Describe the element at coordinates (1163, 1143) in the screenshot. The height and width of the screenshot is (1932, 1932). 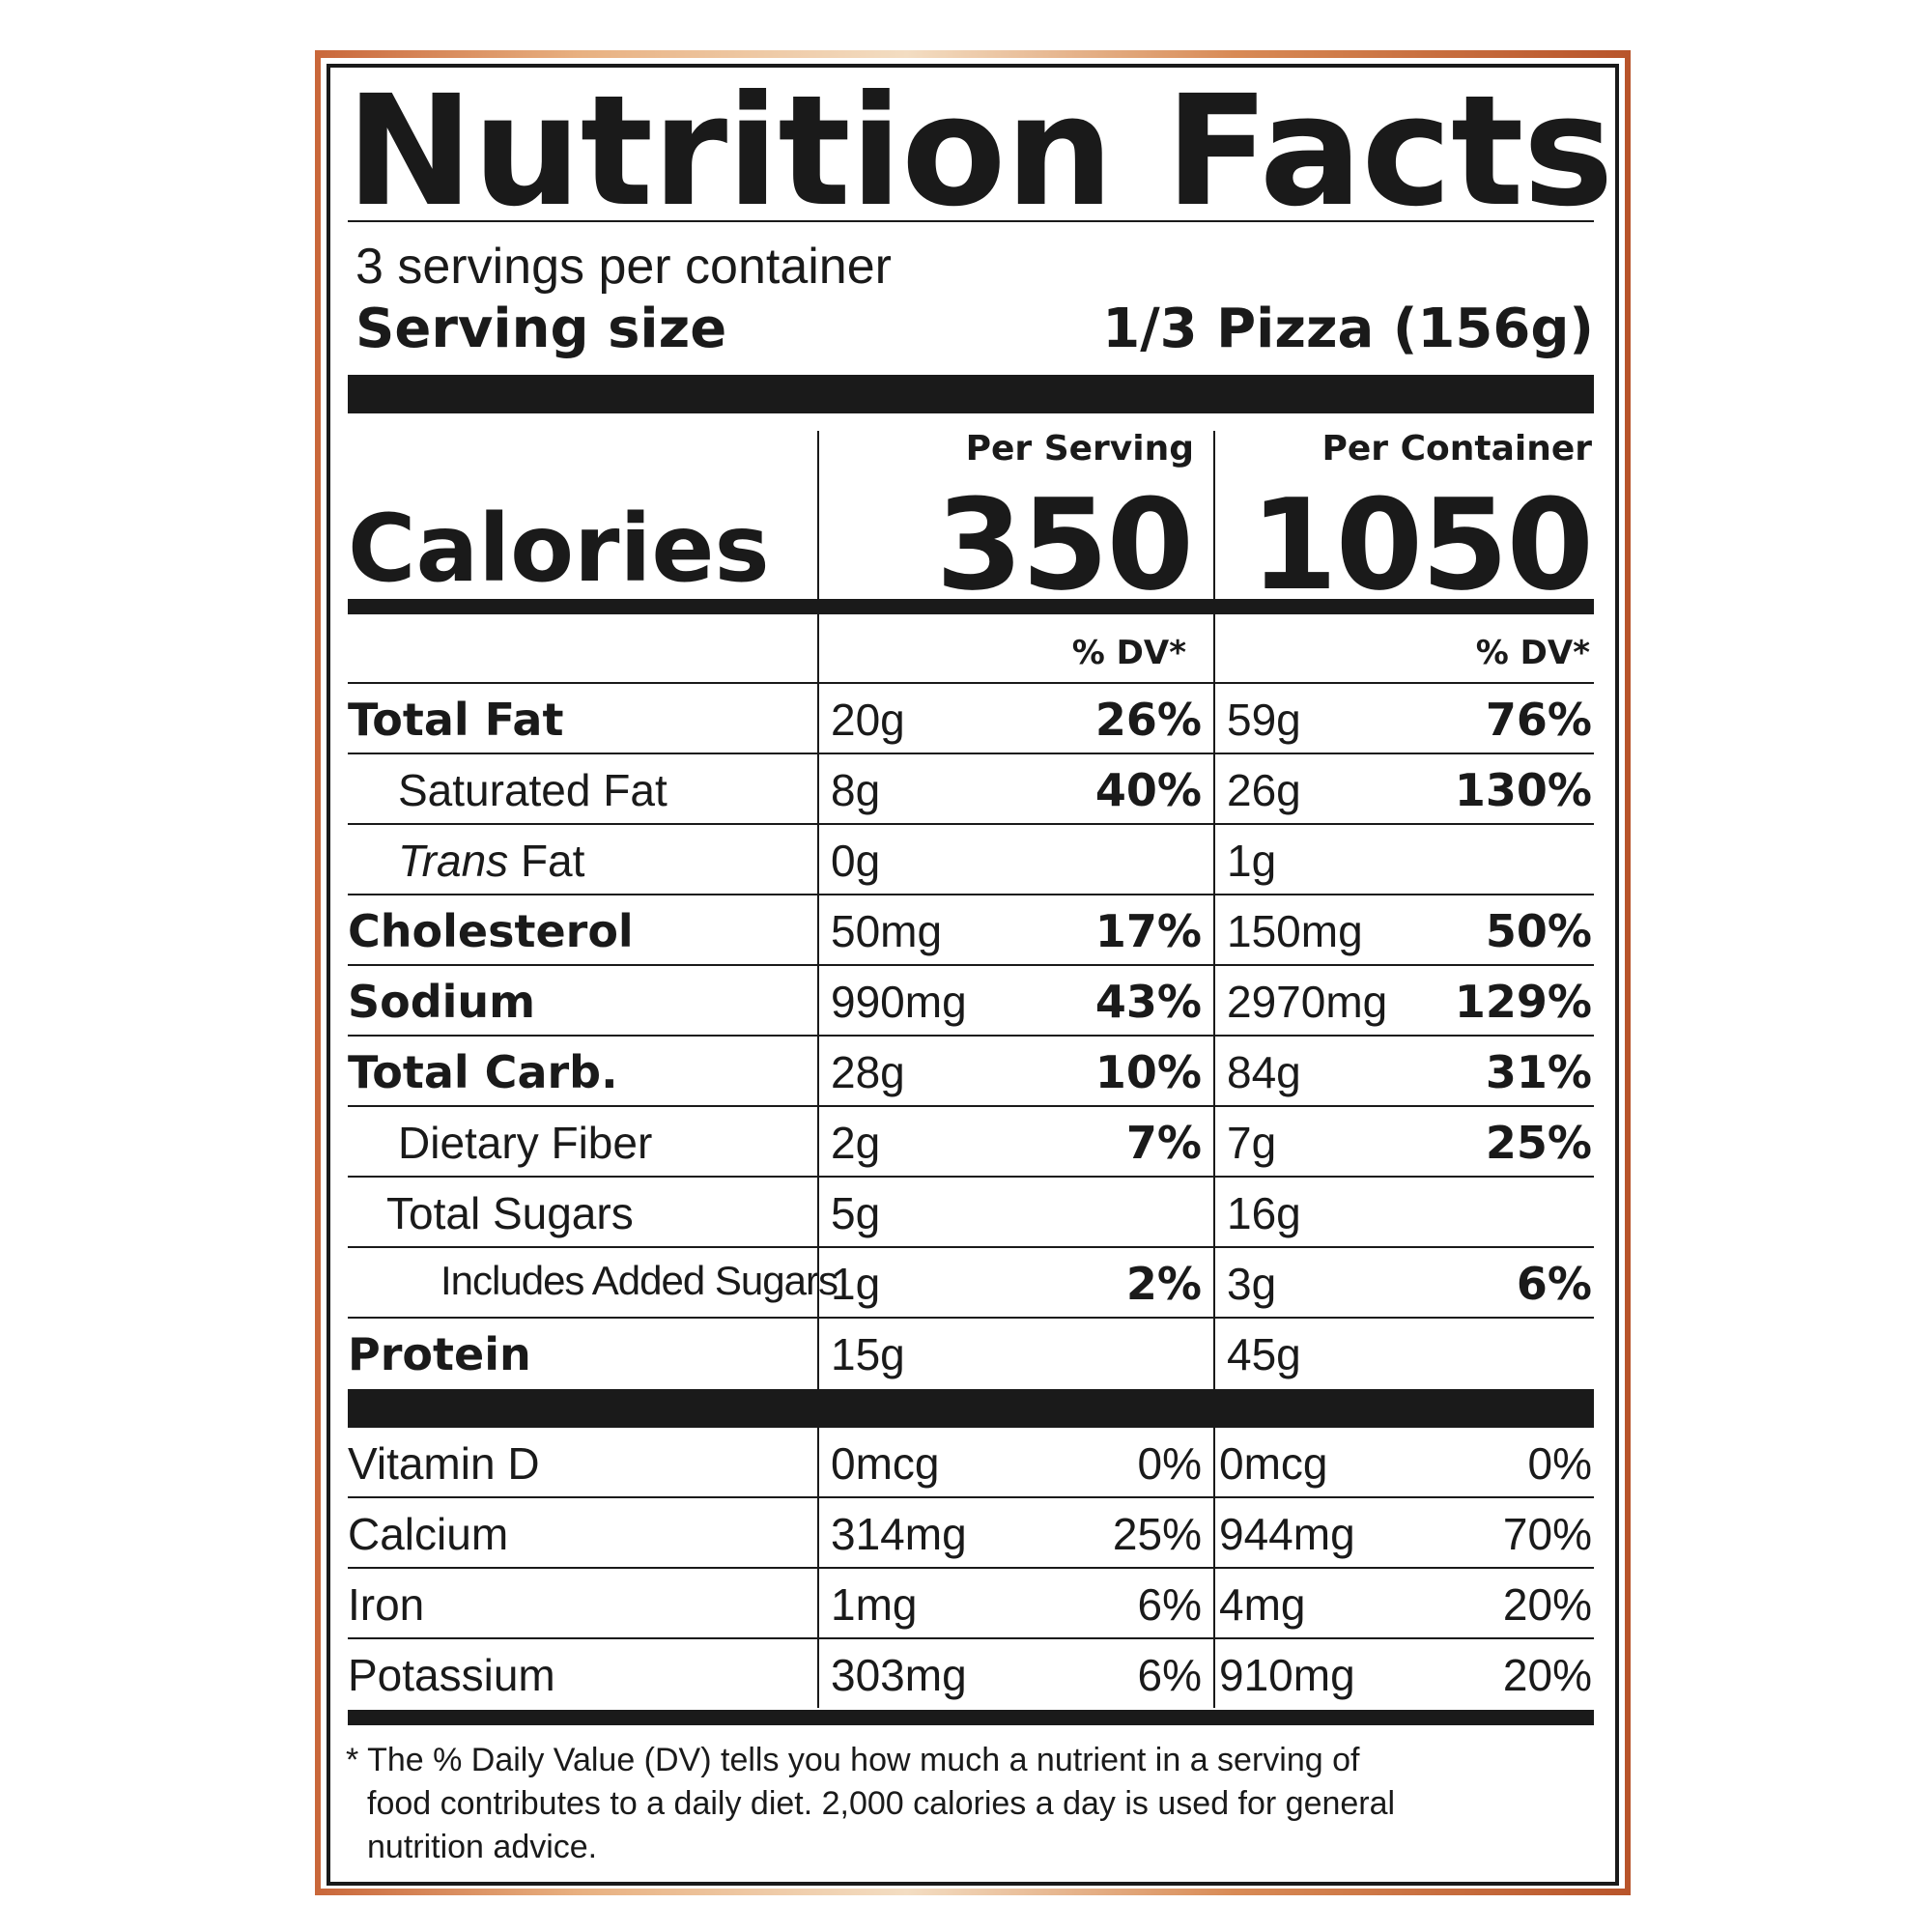
I see `serving-dv: 7%` at that location.